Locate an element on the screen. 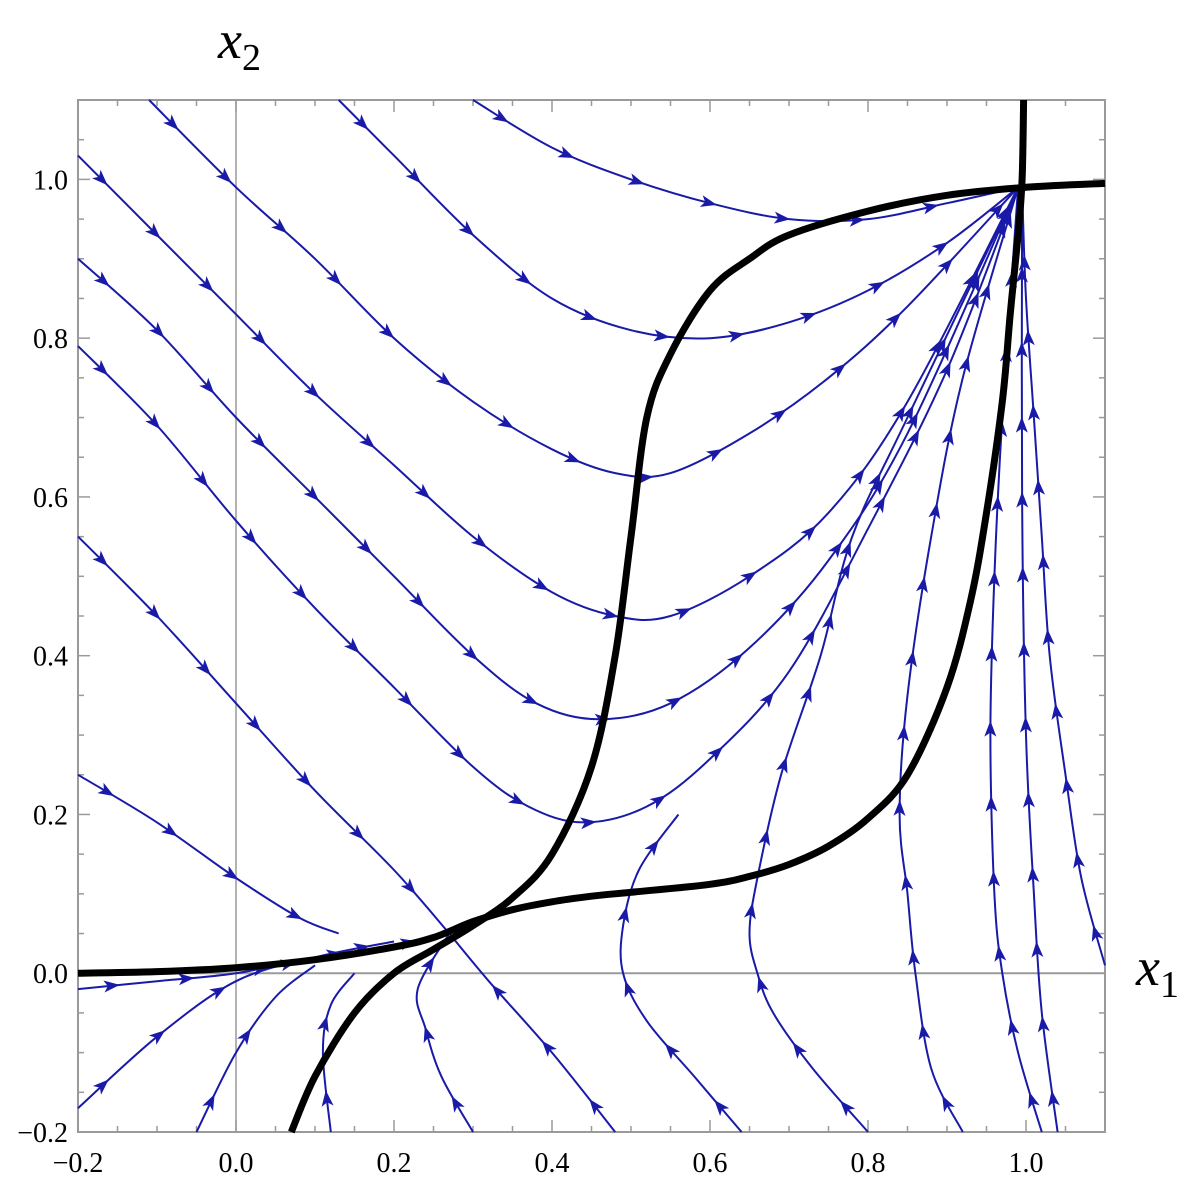 The height and width of the screenshot is (1182, 1200). y-tick-label: 0.0 is located at coordinates (50, 974).